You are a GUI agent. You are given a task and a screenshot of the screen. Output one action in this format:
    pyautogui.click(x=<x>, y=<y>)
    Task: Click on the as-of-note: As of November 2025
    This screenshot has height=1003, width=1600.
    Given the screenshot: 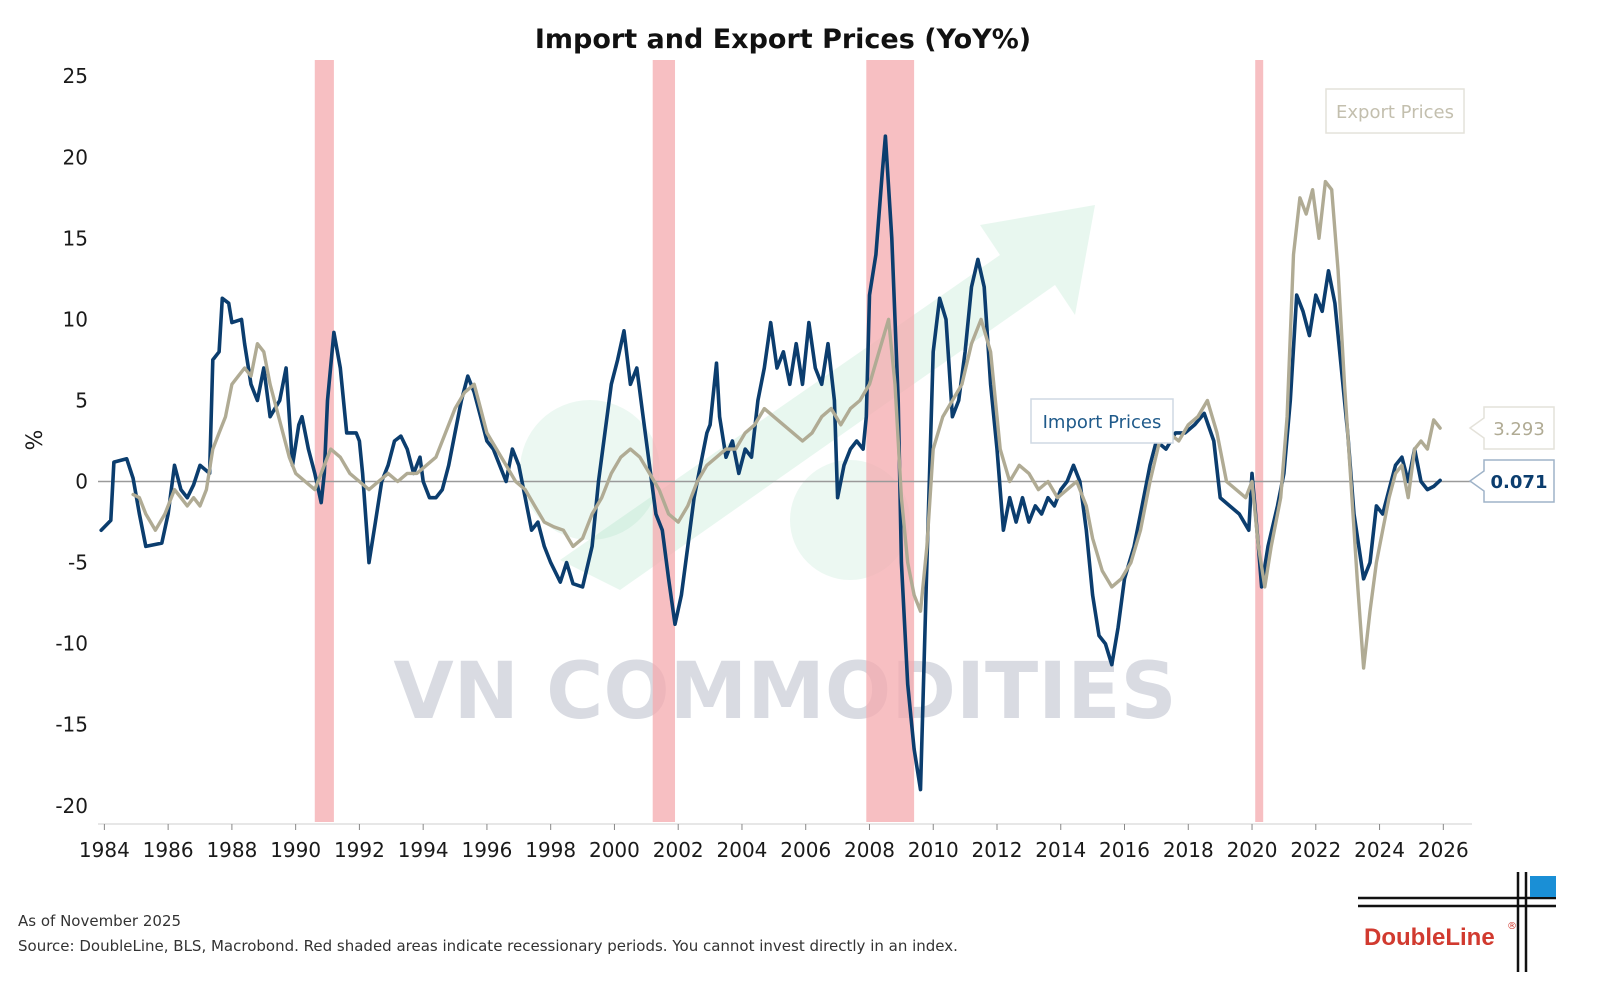 What is the action you would take?
    pyautogui.click(x=100, y=921)
    